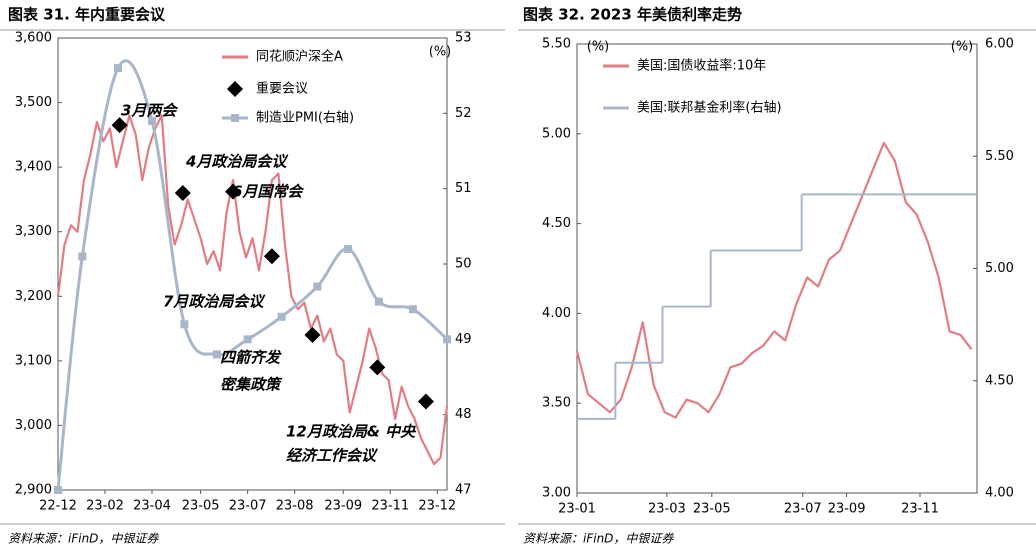 Image resolution: width=1036 pixels, height=553 pixels. Describe the element at coordinates (999, 380) in the screenshot. I see `y2-tick-label: 4.50` at that location.